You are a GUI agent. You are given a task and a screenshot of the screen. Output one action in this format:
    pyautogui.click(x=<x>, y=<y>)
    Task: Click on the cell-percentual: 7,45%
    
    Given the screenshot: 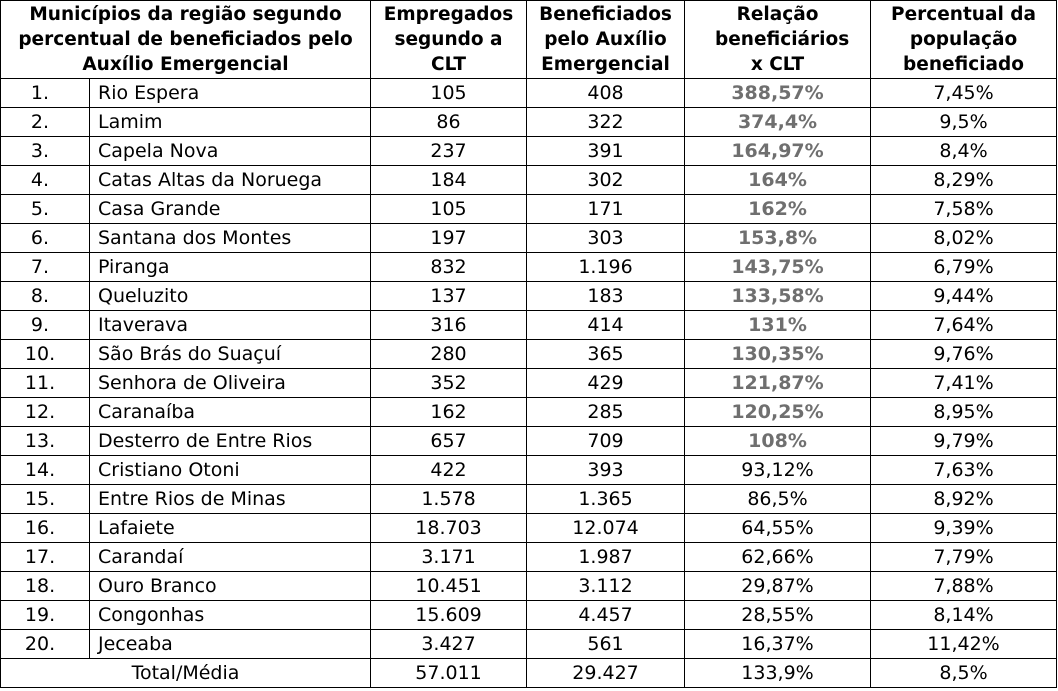 What is the action you would take?
    pyautogui.click(x=964, y=93)
    